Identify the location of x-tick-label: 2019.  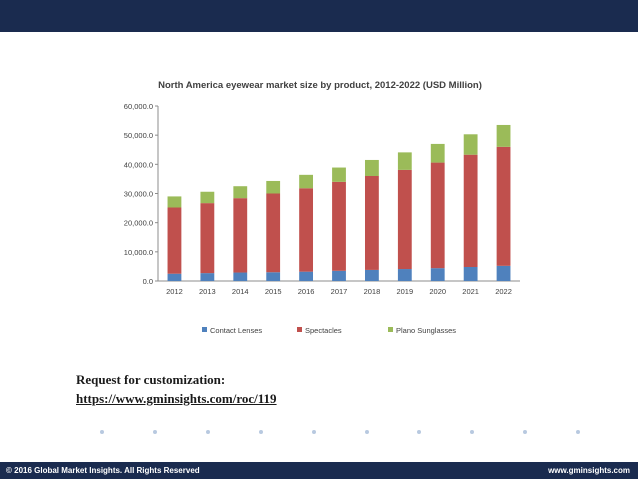
(404, 291).